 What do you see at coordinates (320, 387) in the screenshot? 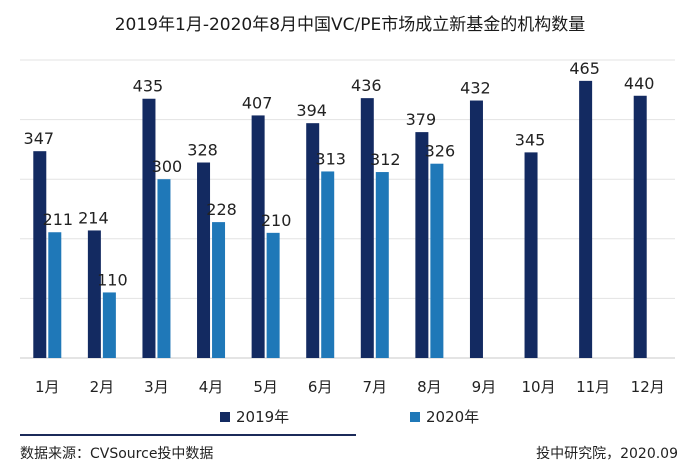
I see `x-tick-label: 6月` at bounding box center [320, 387].